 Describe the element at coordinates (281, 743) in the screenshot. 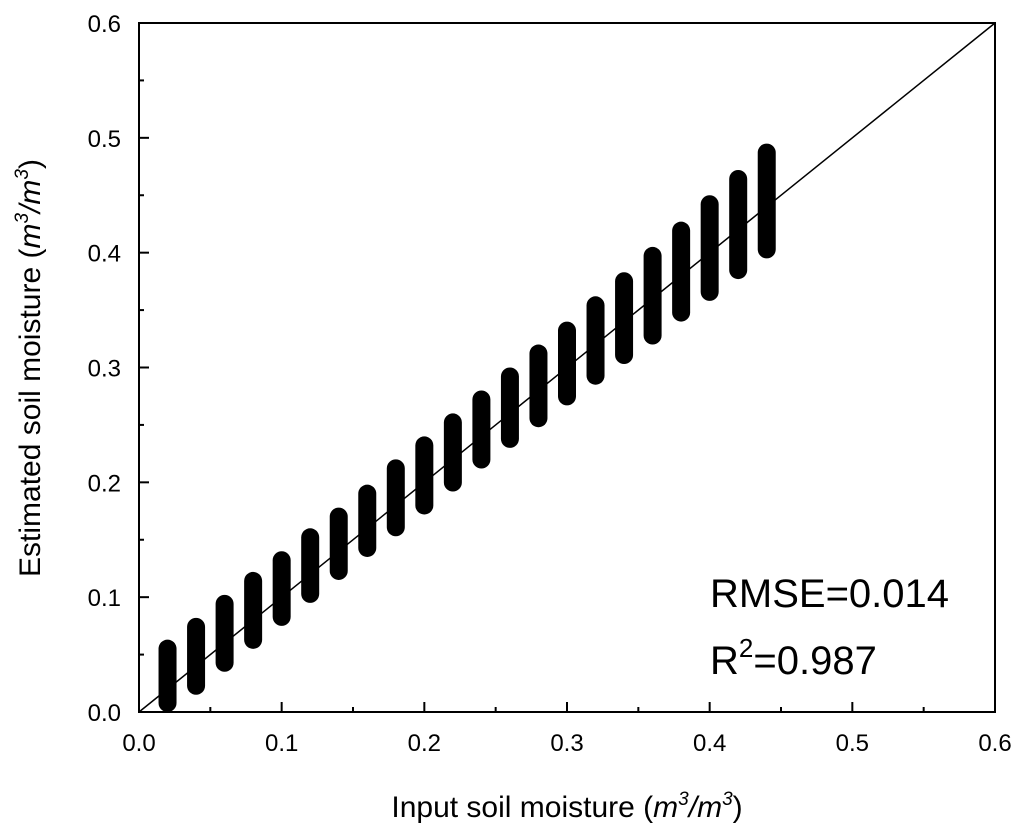

I see `x-tick-label: 0.1` at that location.